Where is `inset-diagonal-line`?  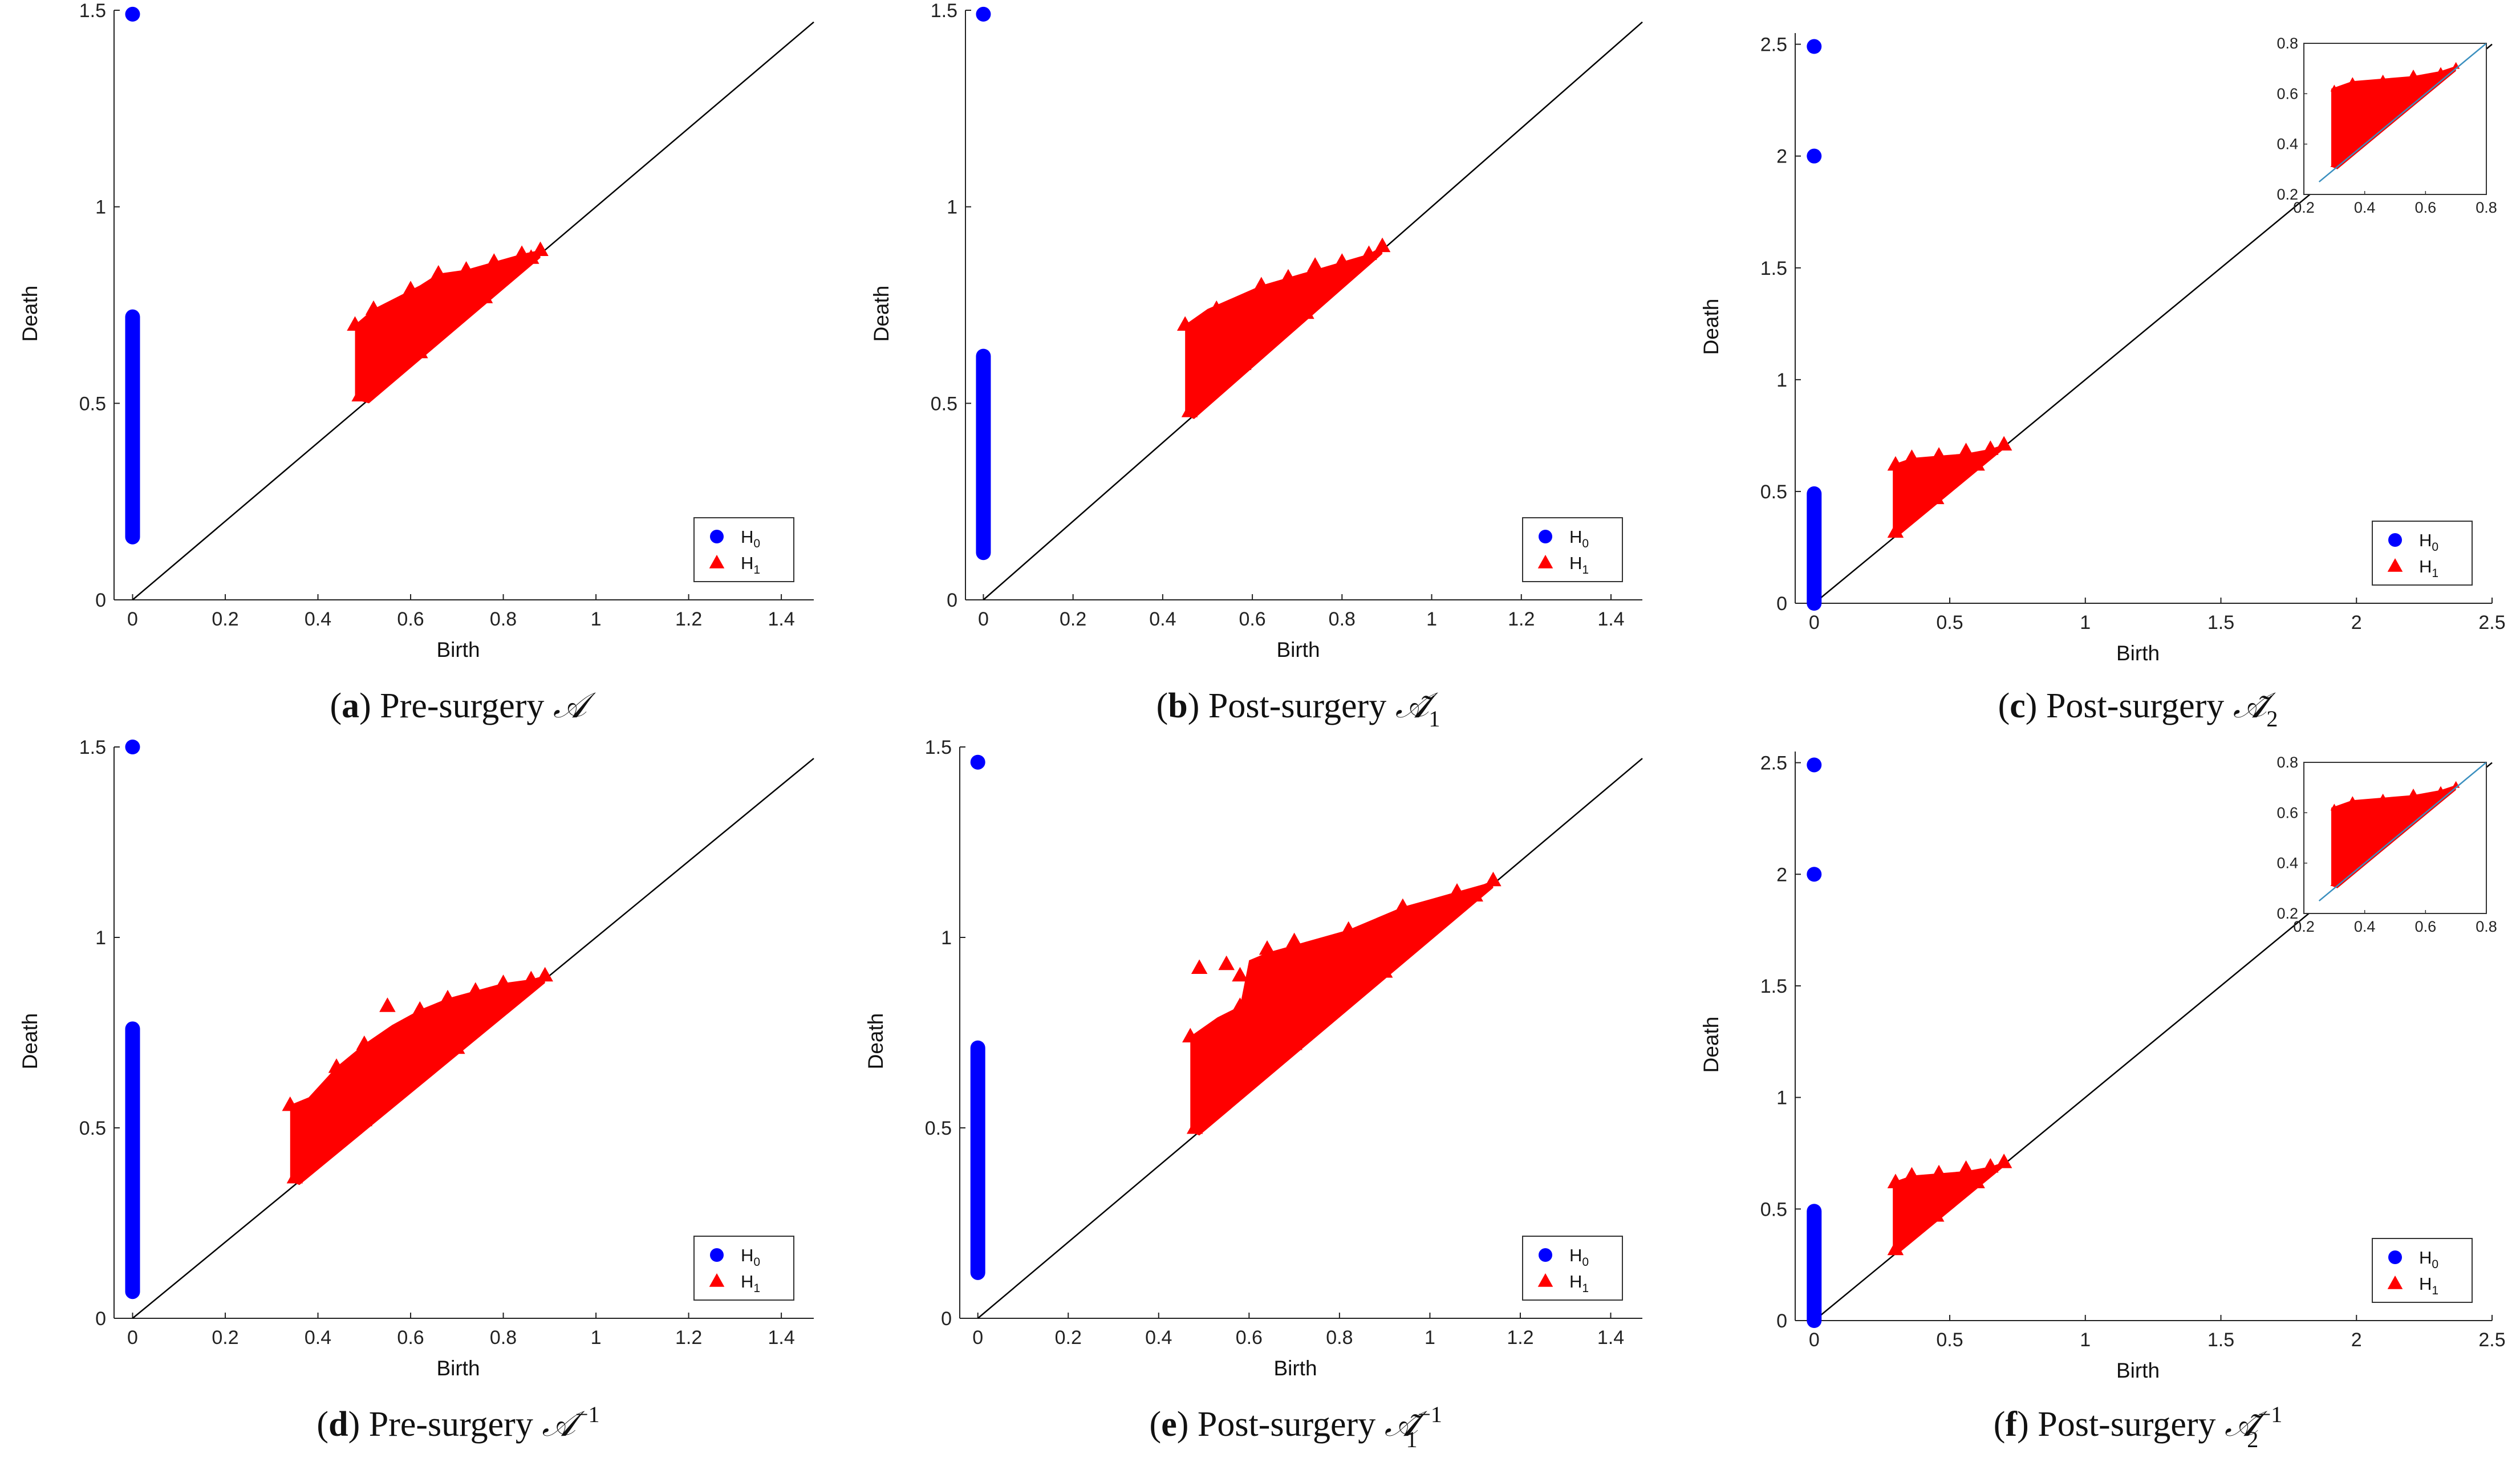 inset-diagonal-line is located at coordinates (2402, 831).